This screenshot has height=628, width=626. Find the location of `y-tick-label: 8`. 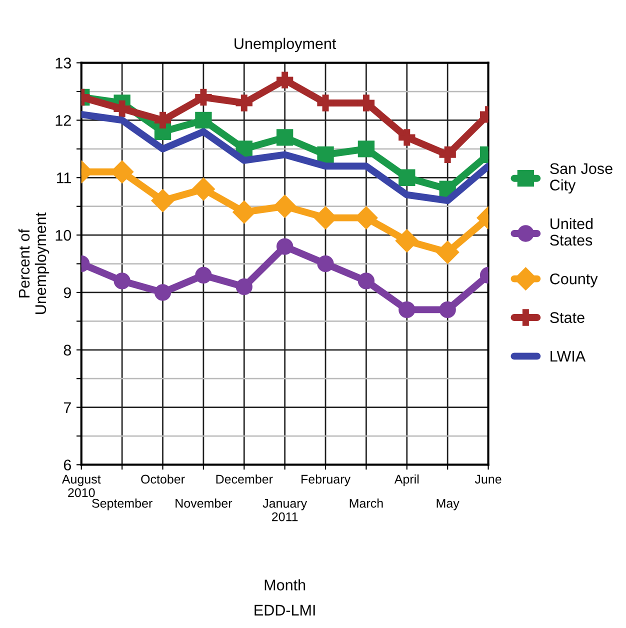

y-tick-label: 8 is located at coordinates (67, 350).